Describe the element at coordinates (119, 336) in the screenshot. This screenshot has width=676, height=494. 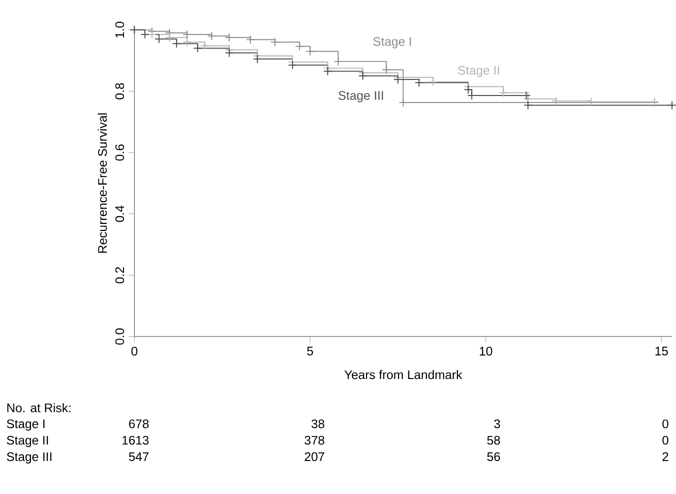
I see `y-tick-label: 0.0` at that location.